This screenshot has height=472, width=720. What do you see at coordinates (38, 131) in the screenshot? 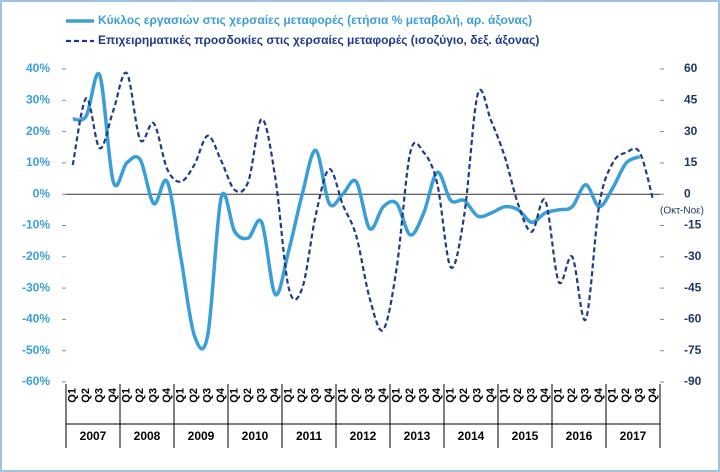
I see `y-tick-label: 20%` at bounding box center [38, 131].